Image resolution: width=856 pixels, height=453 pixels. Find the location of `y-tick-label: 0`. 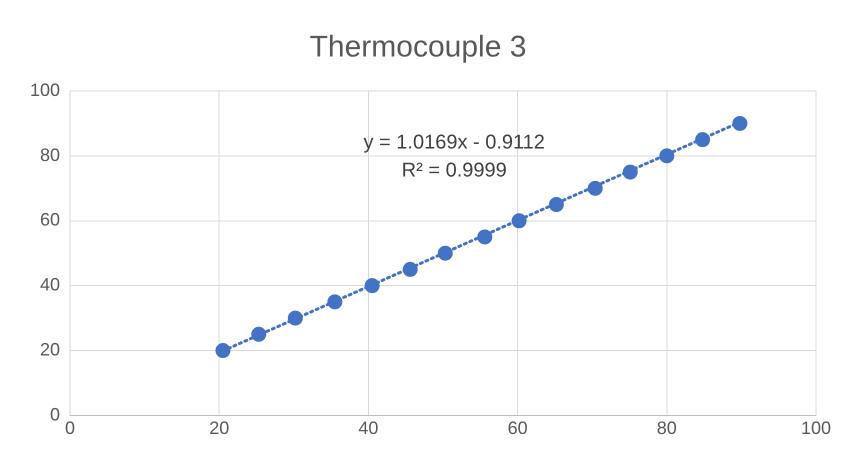

y-tick-label: 0 is located at coordinates (55, 414).